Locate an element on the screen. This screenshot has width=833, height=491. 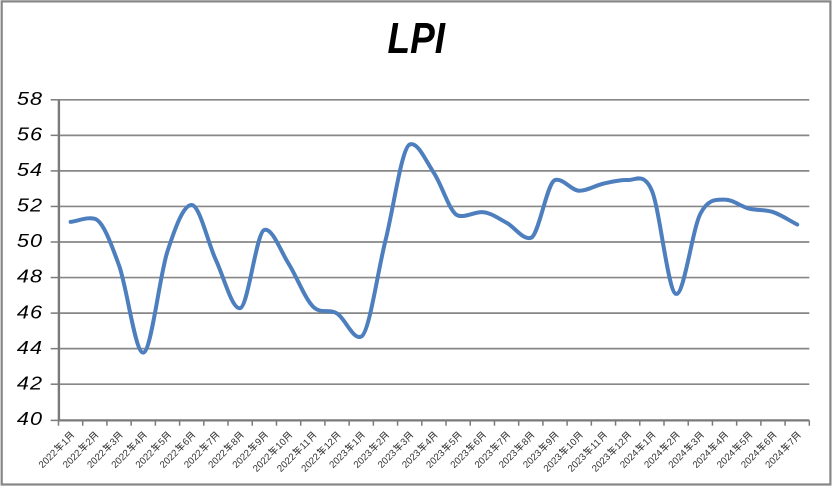
svg-text: 56 is located at coordinates (30, 135).